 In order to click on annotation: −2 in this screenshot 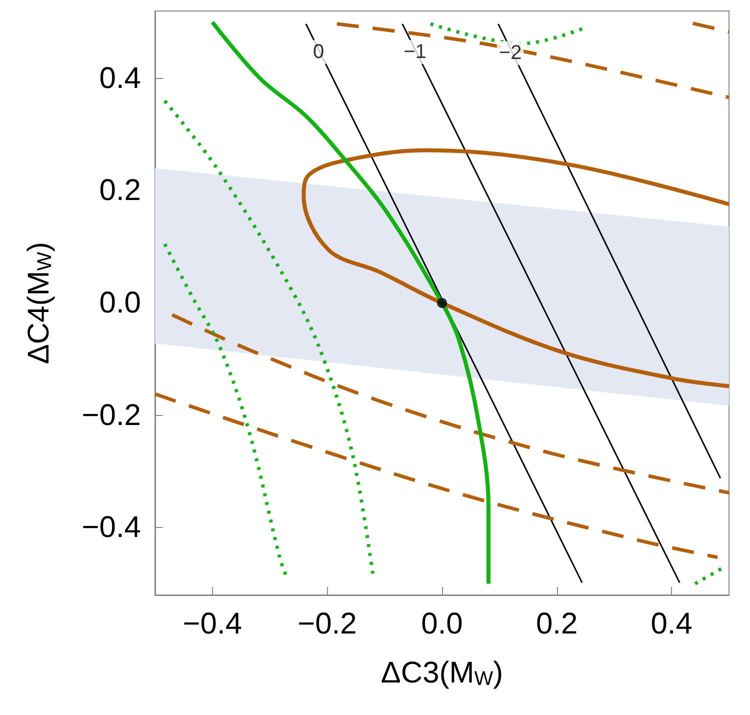, I will do `click(510, 53)`.